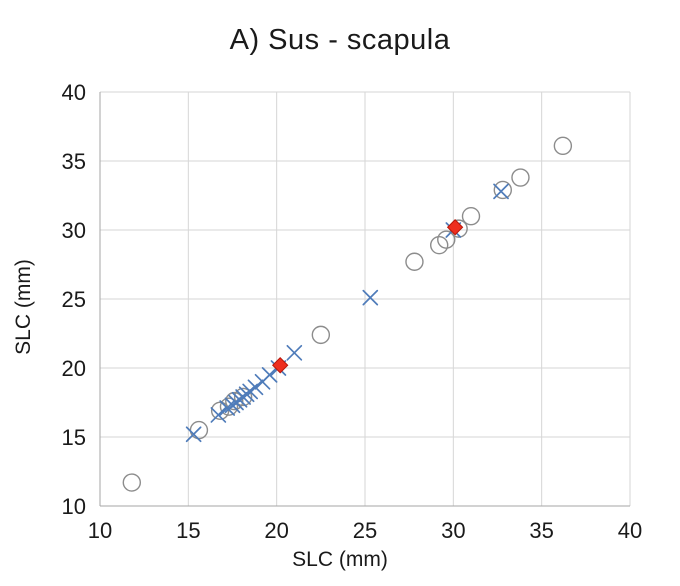 This screenshot has width=680, height=586. I want to click on x-tick-label: 20, so click(276, 530).